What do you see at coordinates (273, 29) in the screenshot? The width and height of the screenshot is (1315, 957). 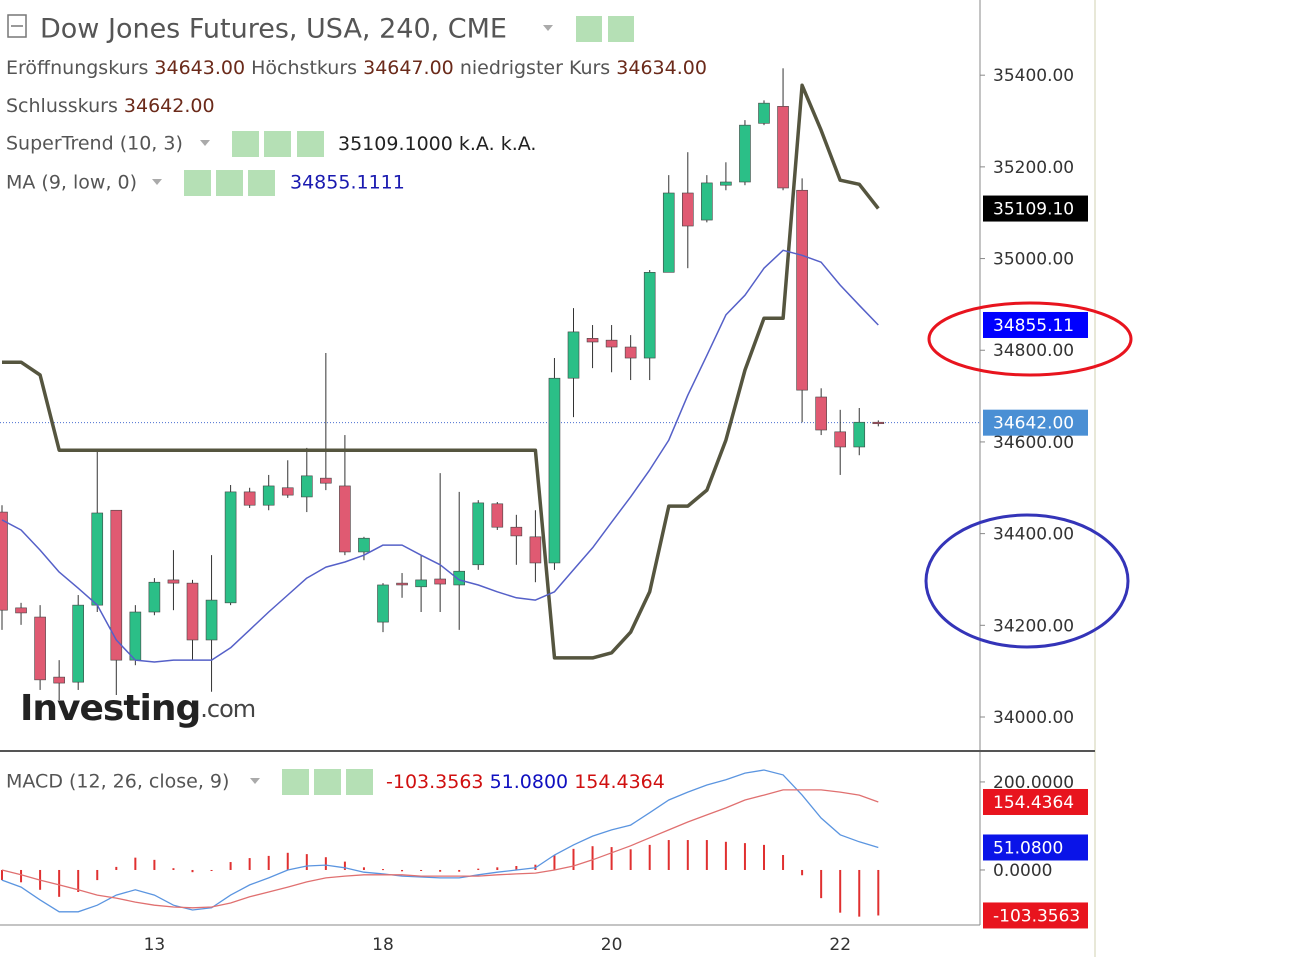 I see `chart-title: Dow Jones Futures, USA, 240, CME` at bounding box center [273, 29].